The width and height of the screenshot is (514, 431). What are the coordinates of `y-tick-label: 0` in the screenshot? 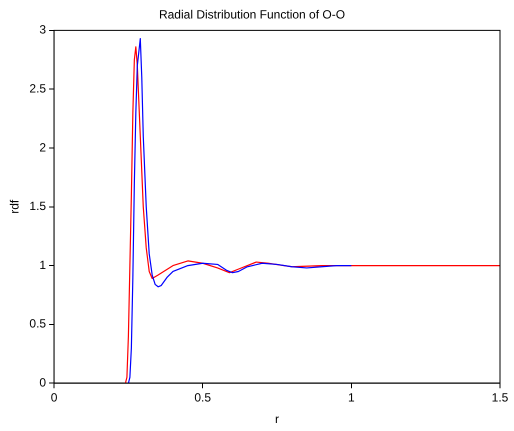 It's located at (42, 383).